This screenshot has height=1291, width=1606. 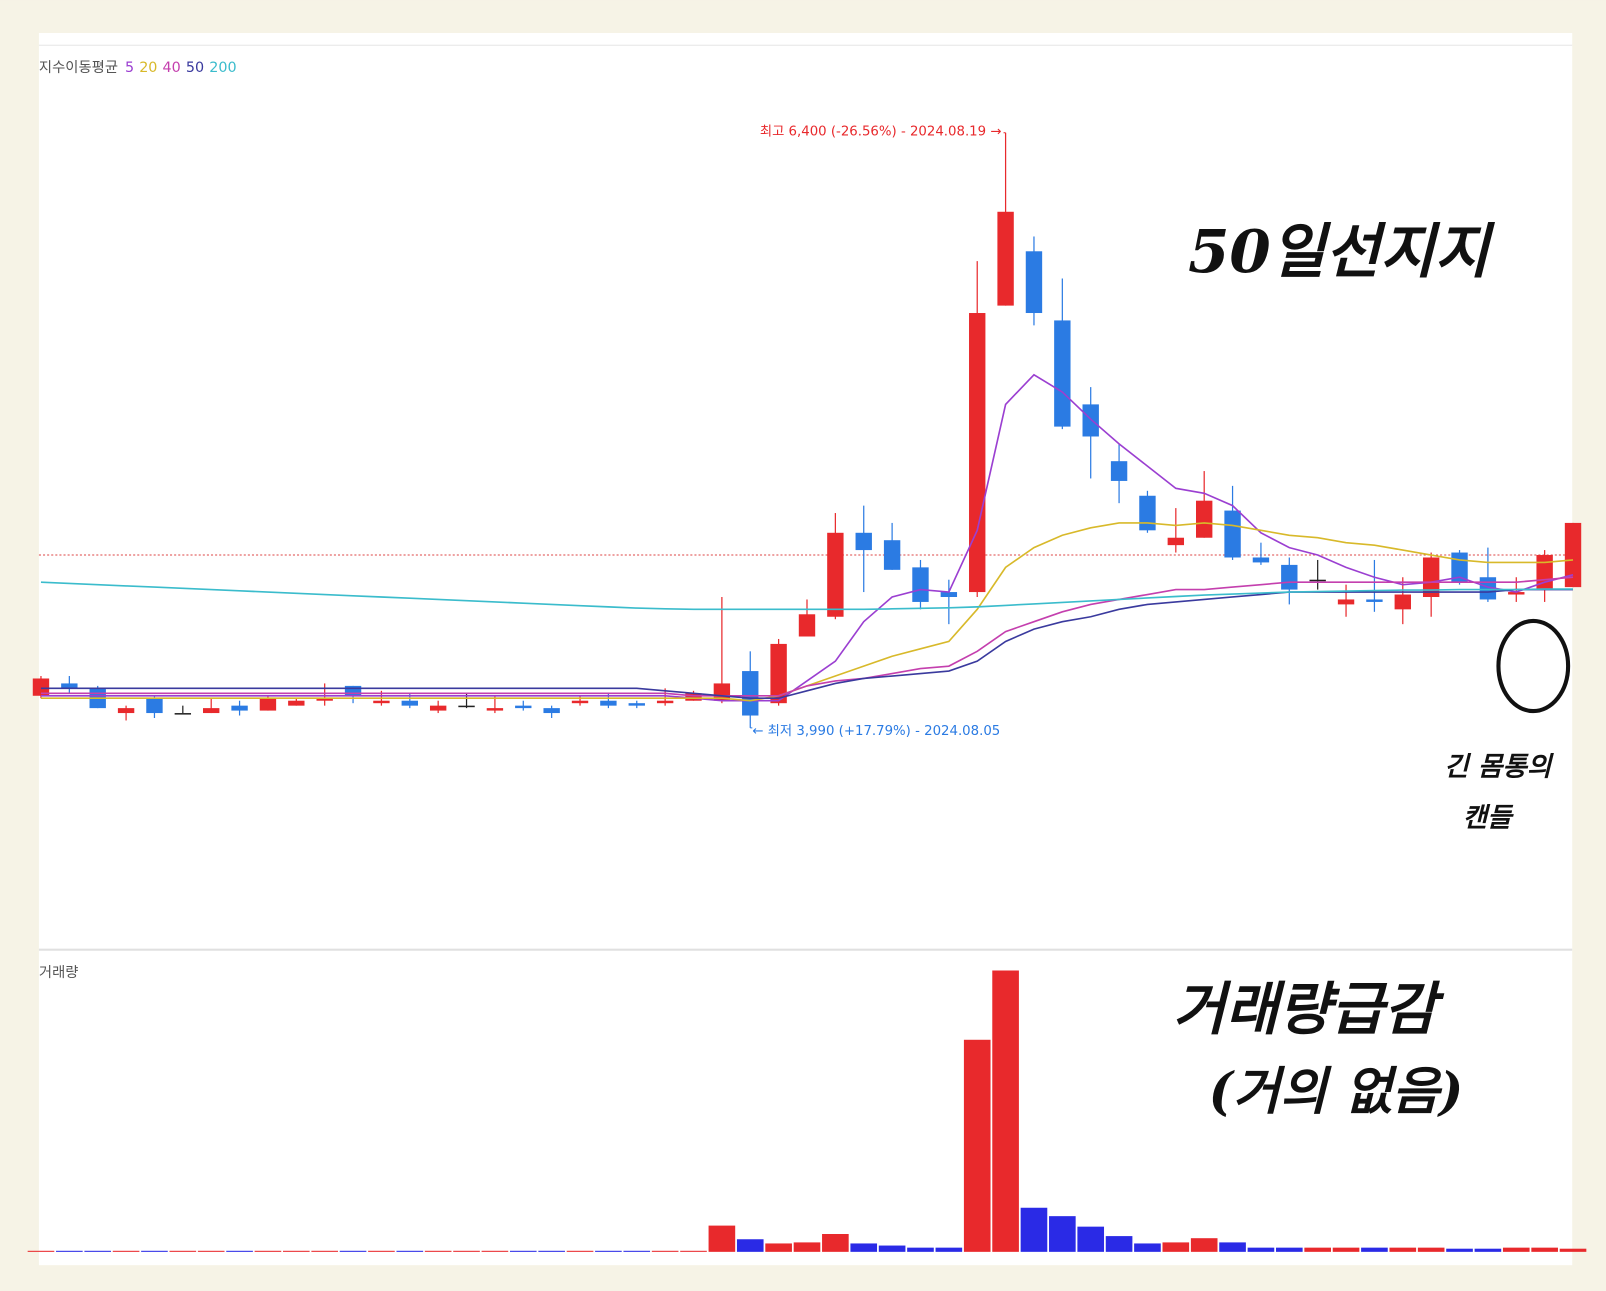 What do you see at coordinates (222, 68) in the screenshot?
I see `legend-entry: 200` at bounding box center [222, 68].